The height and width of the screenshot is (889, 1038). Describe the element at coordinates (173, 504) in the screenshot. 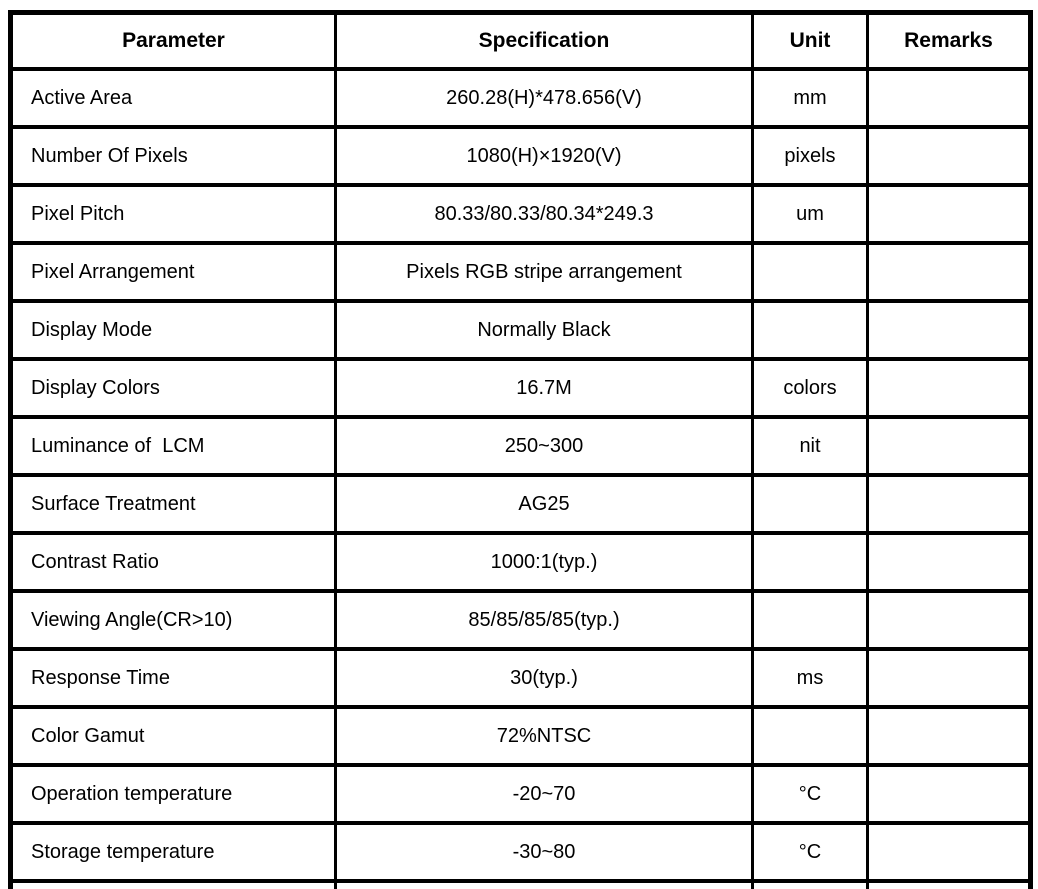

I see `cell-parameter: Surface Treatment` at that location.